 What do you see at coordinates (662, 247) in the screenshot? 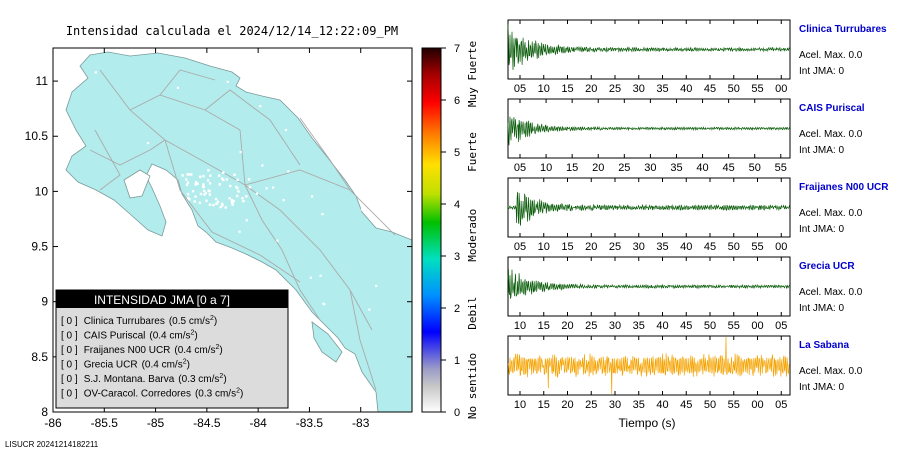
I see `waveform-x-tick-label: 35` at bounding box center [662, 247].